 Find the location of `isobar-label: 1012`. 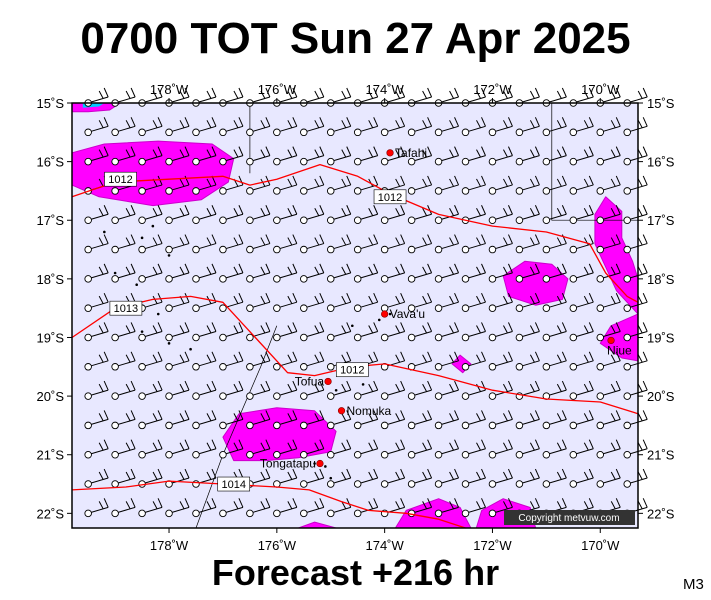

isobar-label: 1012 is located at coordinates (352, 370).